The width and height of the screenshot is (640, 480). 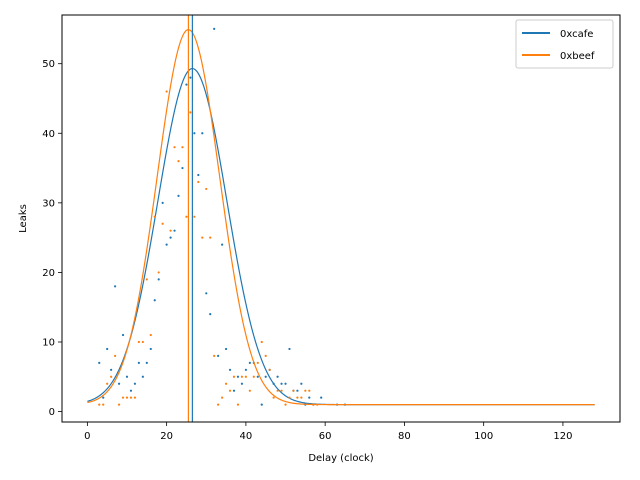 What do you see at coordinates (87, 436) in the screenshot?
I see `x-tick-label: 0` at bounding box center [87, 436].